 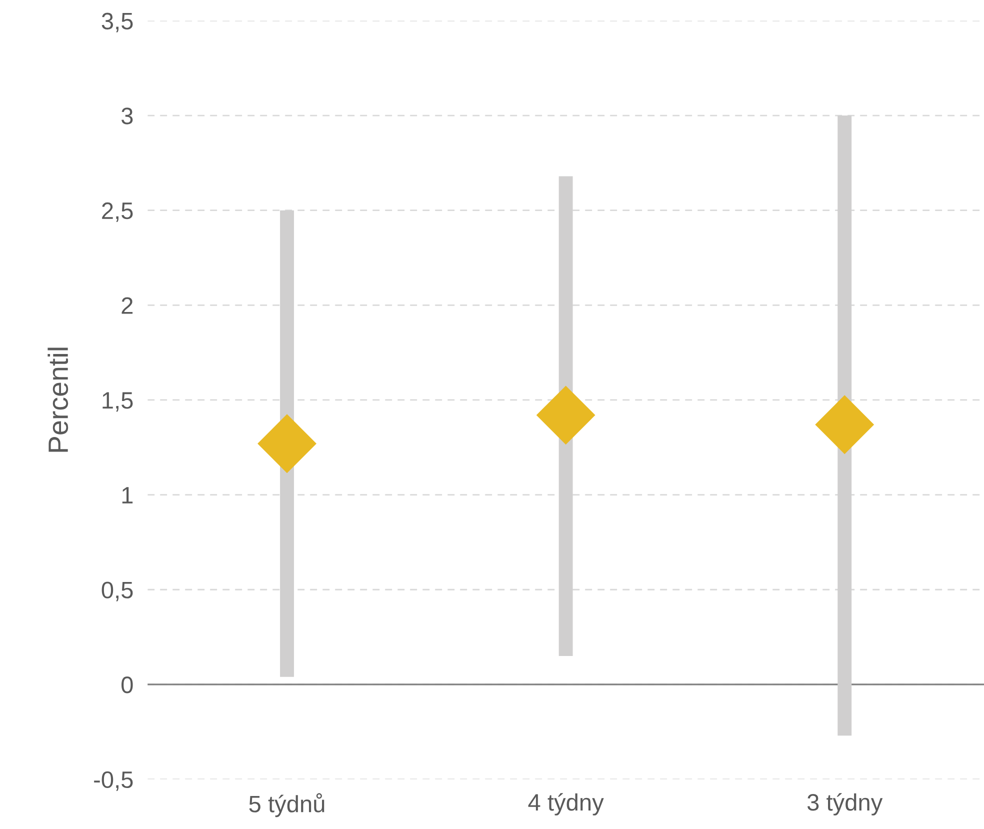 I want to click on y-tick-label: 2,5, so click(x=117, y=212).